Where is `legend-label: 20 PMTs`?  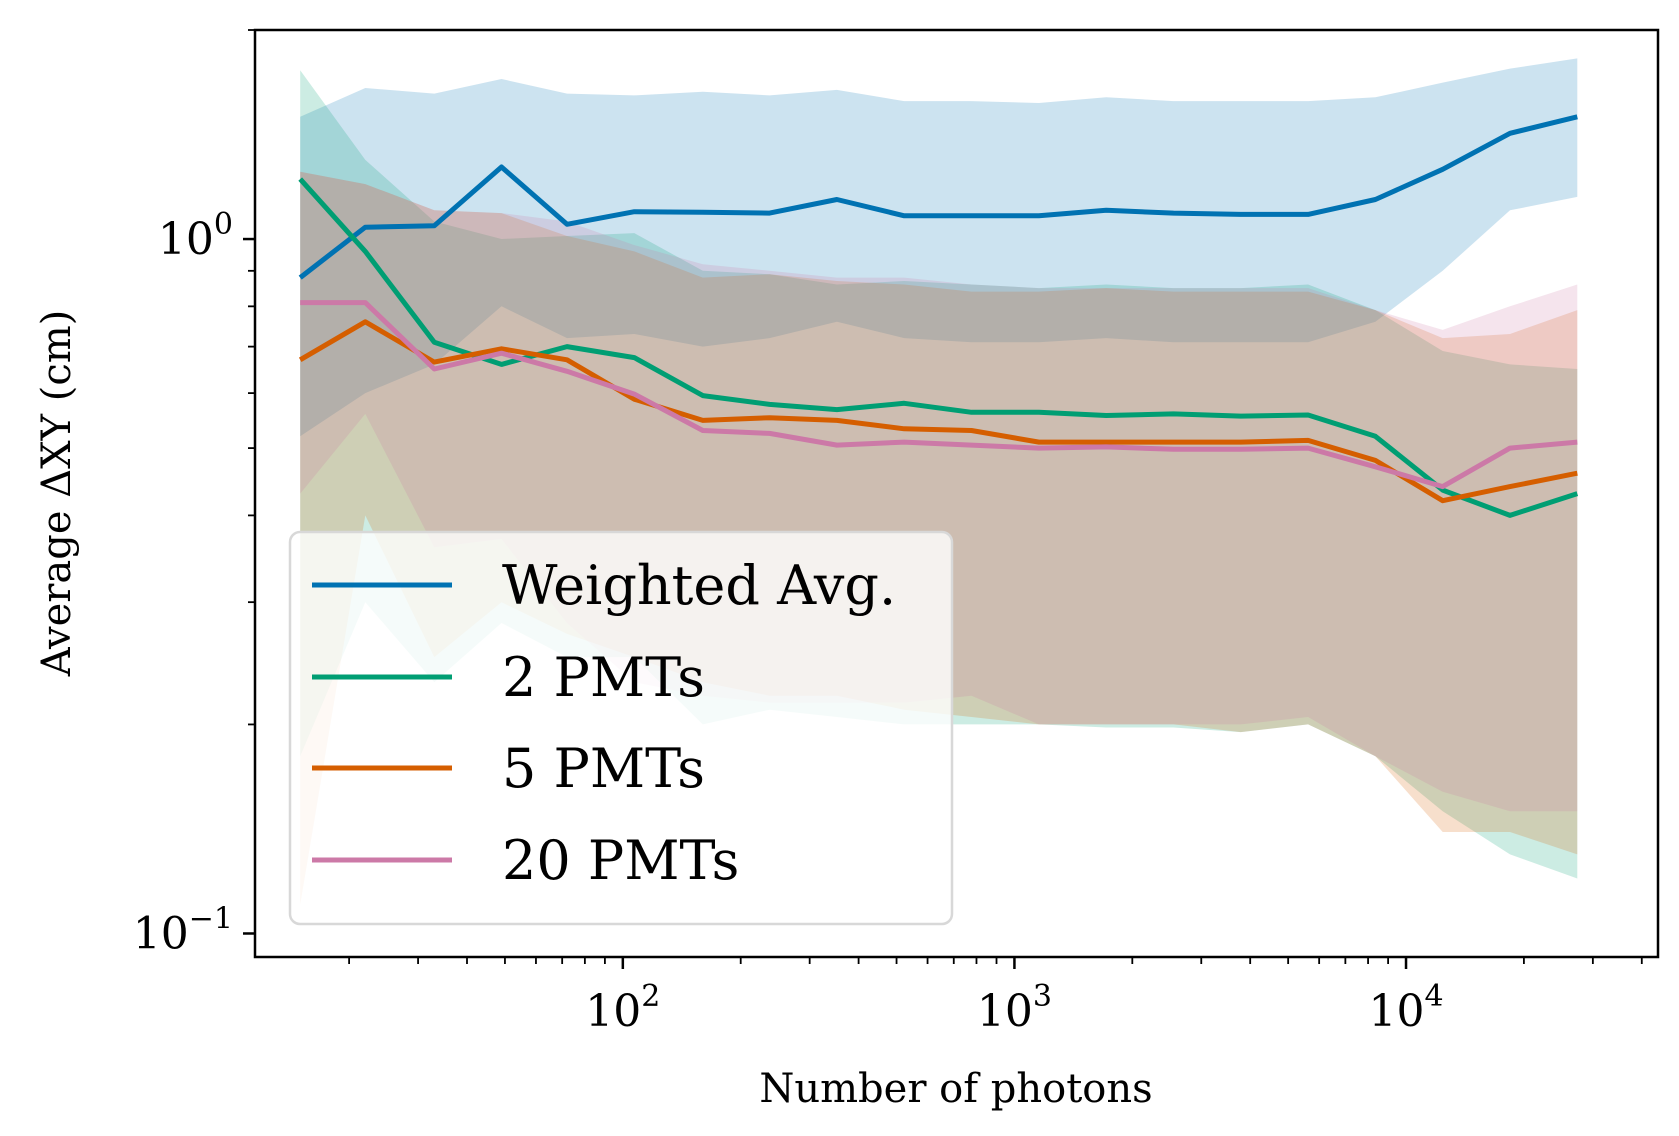 legend-label: 20 PMTs is located at coordinates (620, 860).